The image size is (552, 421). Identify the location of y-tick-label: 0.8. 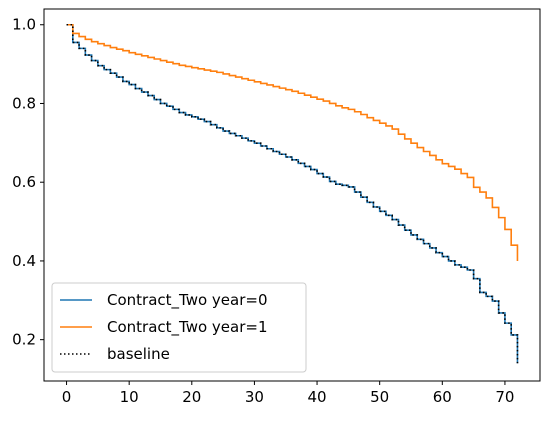
(24, 103).